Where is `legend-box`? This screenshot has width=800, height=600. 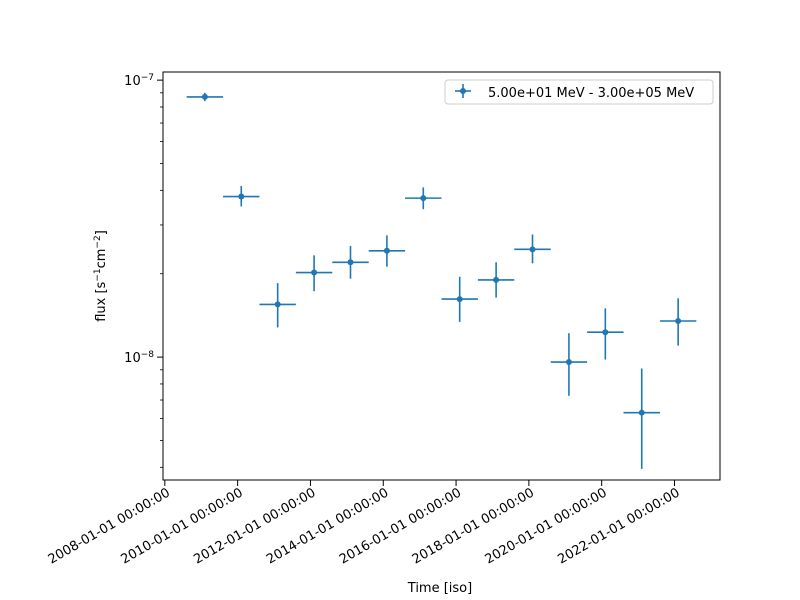 legend-box is located at coordinates (579, 92).